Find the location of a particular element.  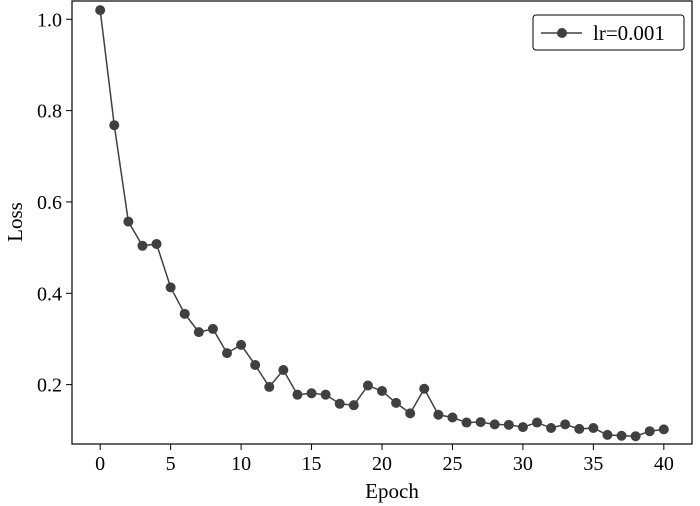

x-tick-label: 0 is located at coordinates (100, 464).